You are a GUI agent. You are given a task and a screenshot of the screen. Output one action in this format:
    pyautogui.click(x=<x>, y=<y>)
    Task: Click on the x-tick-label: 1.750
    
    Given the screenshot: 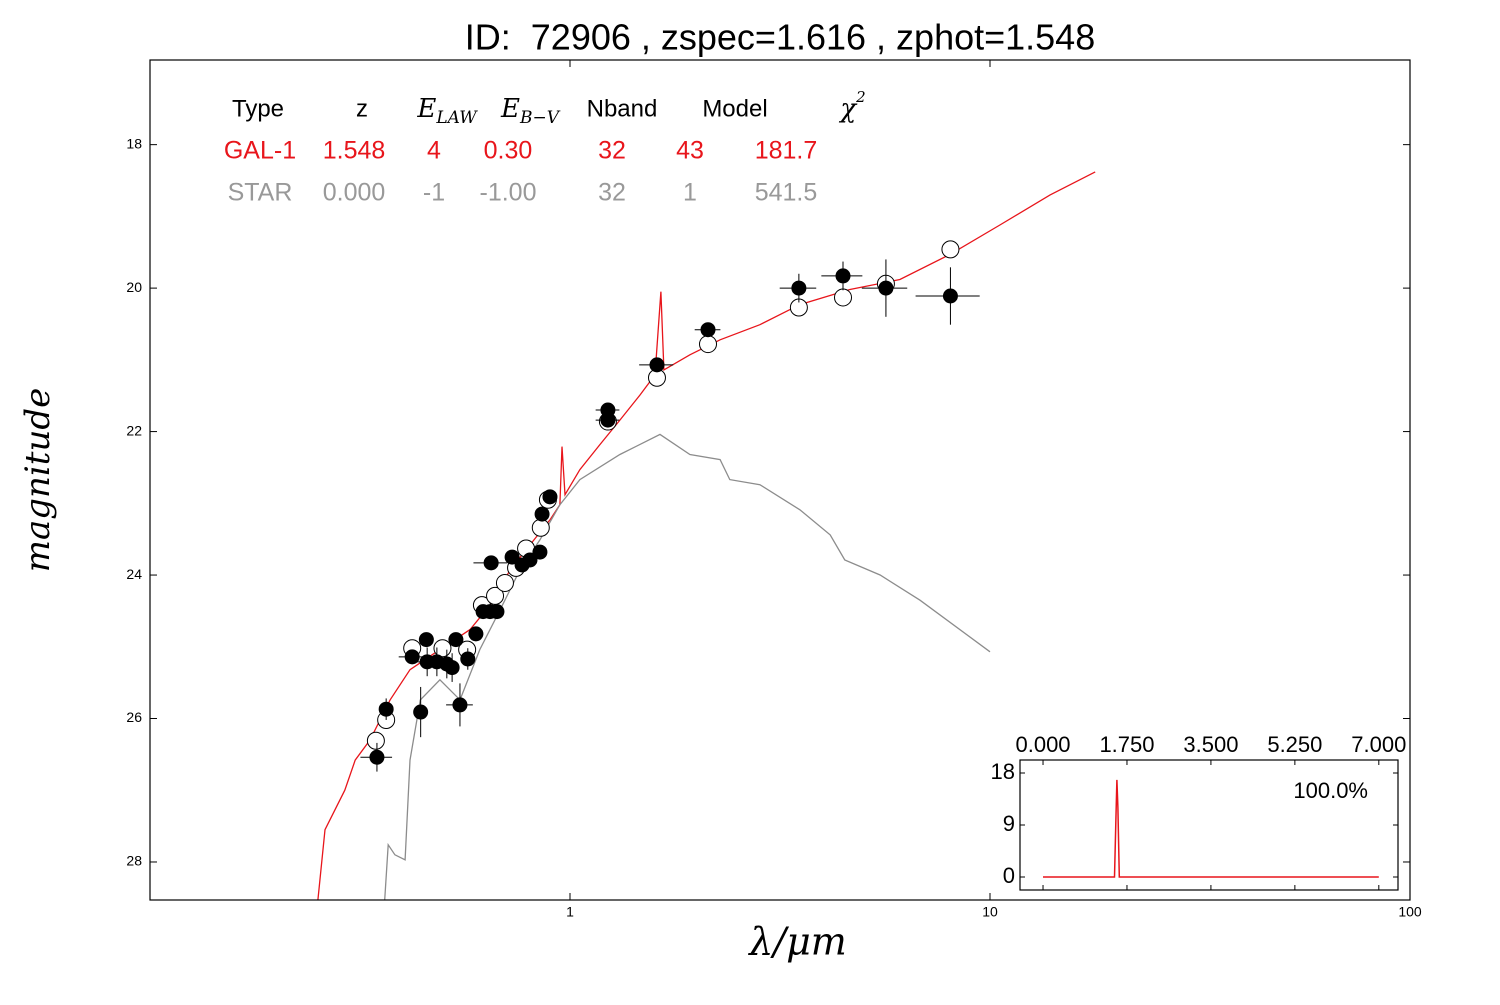 What is the action you would take?
    pyautogui.click(x=1126, y=744)
    